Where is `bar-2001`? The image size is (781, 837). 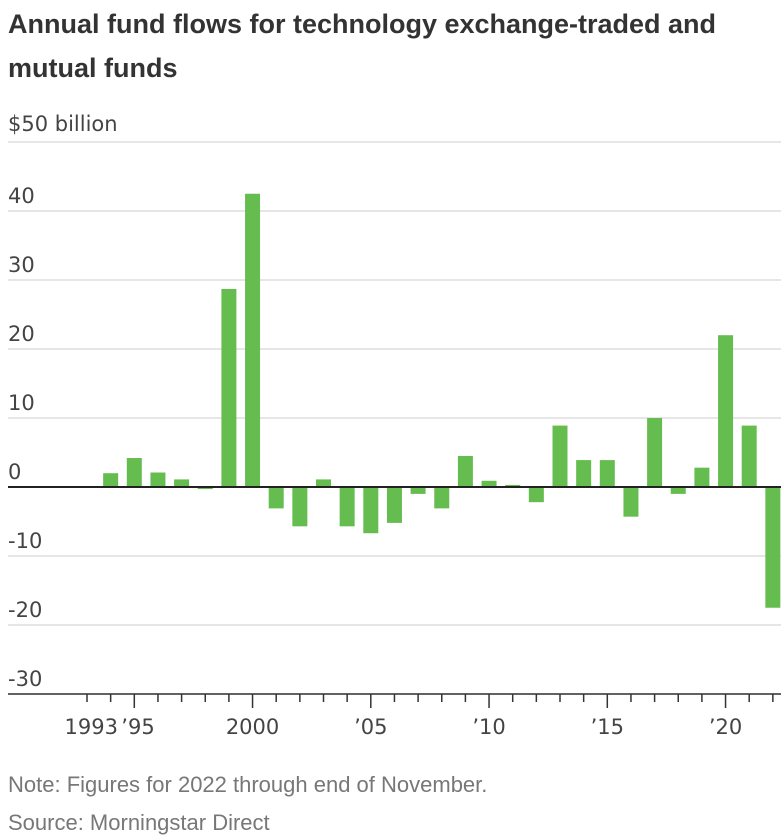
bar-2001 is located at coordinates (276, 498).